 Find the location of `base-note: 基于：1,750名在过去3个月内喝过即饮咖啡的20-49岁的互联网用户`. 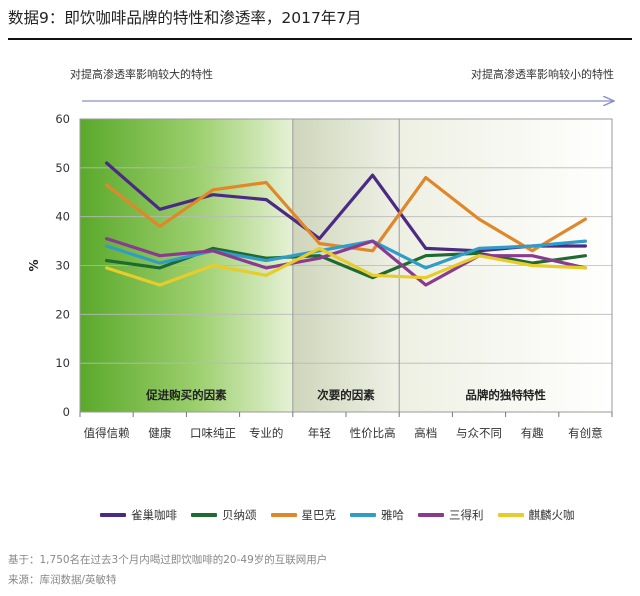

base-note: 基于：1,750名在过去3个月内喝过即饮咖啡的20-49岁的互联网用户 is located at coordinates (168, 560).